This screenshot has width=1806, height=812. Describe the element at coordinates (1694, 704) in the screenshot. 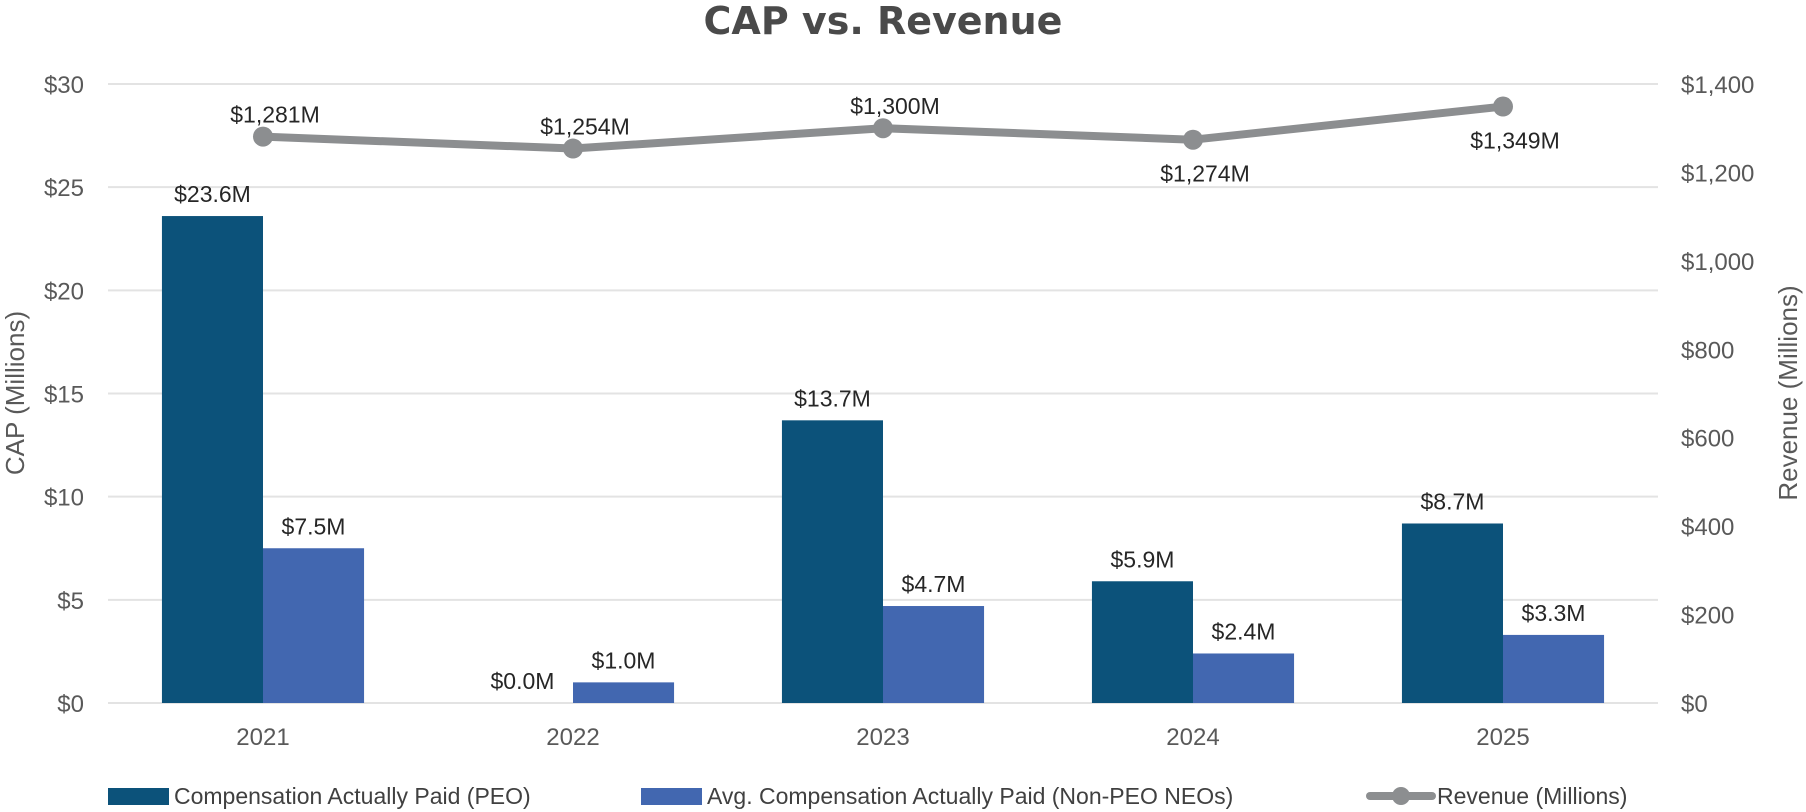

I see `right-tick-label: $0` at that location.